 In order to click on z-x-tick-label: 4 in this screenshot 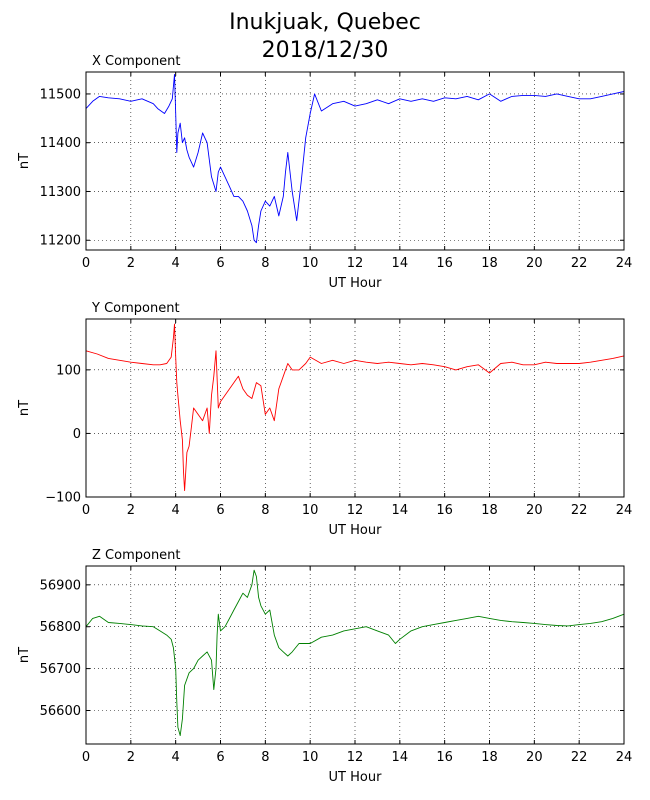, I will do `click(176, 757)`.